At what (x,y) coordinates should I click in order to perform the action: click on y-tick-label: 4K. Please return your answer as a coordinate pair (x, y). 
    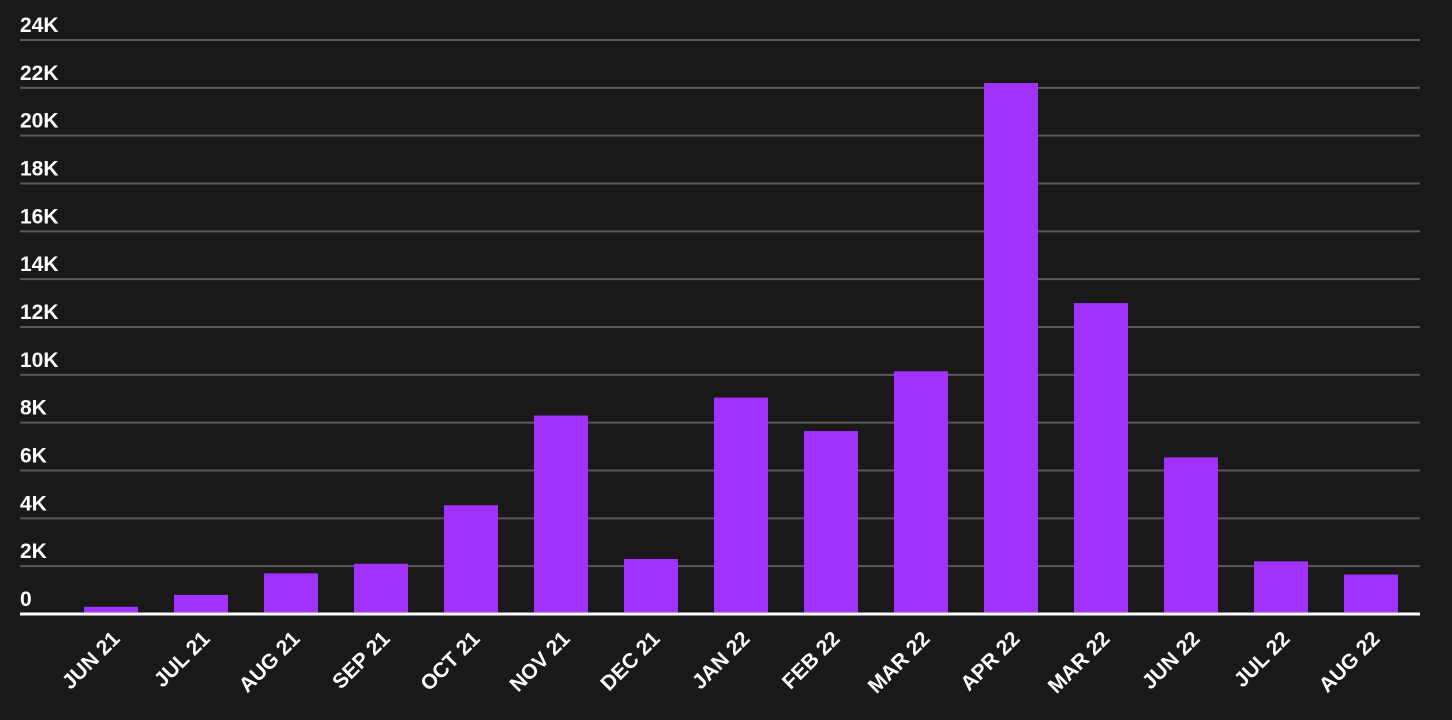
    Looking at the image, I should click on (33, 503).